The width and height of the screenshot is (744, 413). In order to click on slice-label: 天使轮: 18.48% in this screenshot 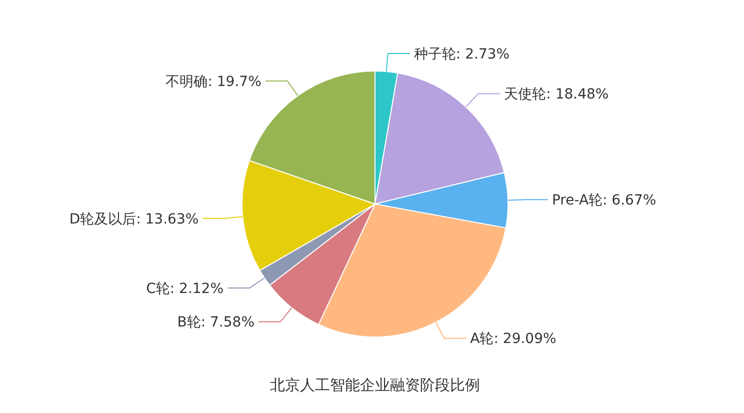, I will do `click(556, 94)`.